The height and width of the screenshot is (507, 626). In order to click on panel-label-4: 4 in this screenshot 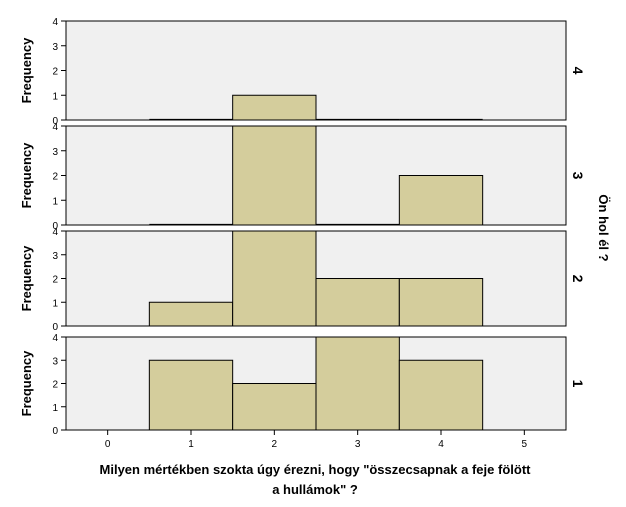, I will do `click(578, 71)`.